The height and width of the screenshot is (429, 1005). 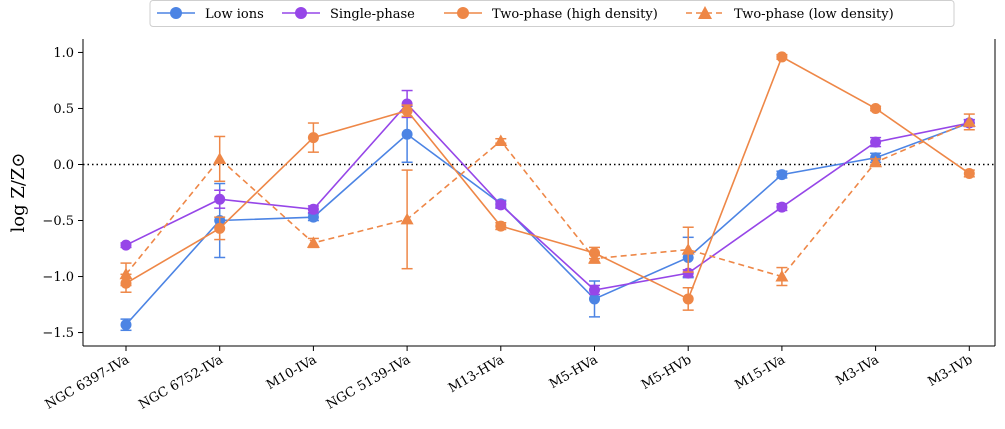 What do you see at coordinates (760, 372) in the screenshot?
I see `x-tick-label: M15-IVa` at bounding box center [760, 372].